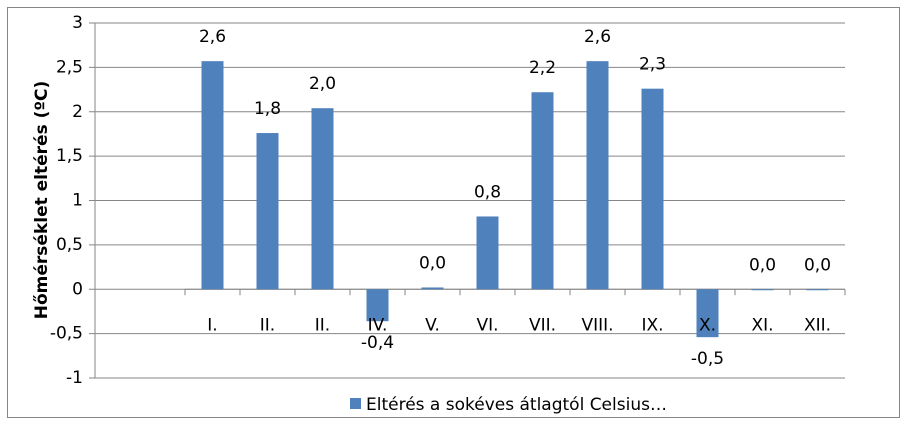  I want to click on y-tick-label: 2, so click(77, 112).